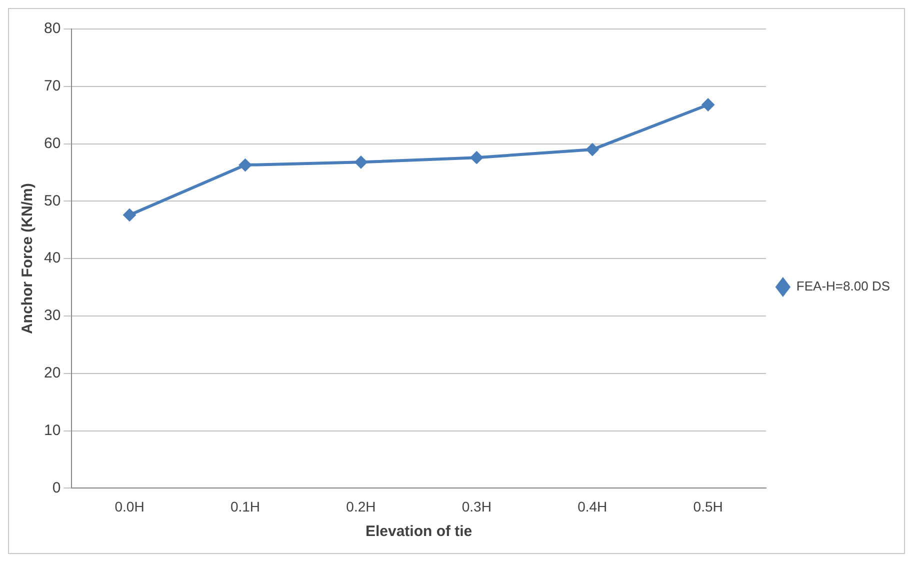 The width and height of the screenshot is (915, 564). What do you see at coordinates (52, 201) in the screenshot?
I see `y-tick-label: 50` at bounding box center [52, 201].